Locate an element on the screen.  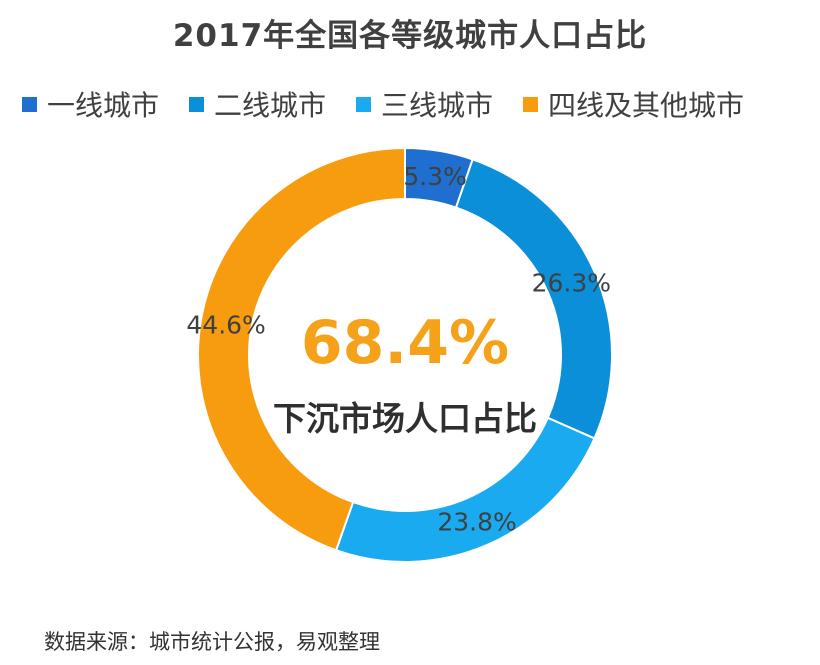
legend-item-tier4: 四线及其他城市 is located at coordinates (633, 104).